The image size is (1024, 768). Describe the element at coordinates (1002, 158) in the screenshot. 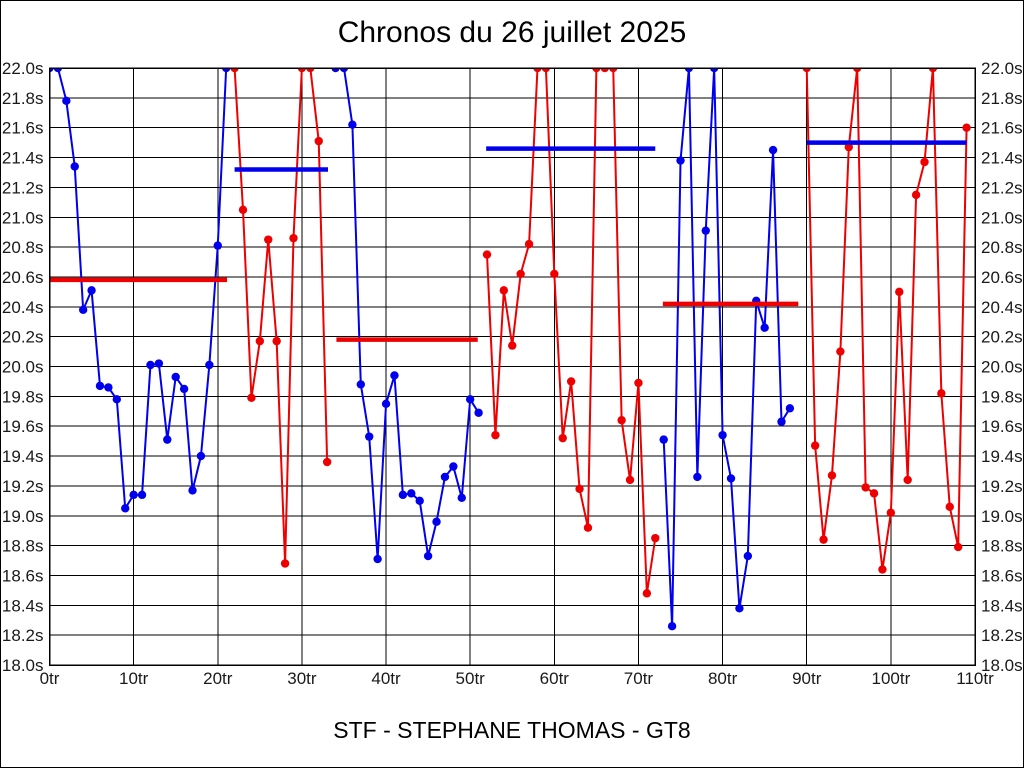

I see `y-tick-label-right: 21.4s` at that location.